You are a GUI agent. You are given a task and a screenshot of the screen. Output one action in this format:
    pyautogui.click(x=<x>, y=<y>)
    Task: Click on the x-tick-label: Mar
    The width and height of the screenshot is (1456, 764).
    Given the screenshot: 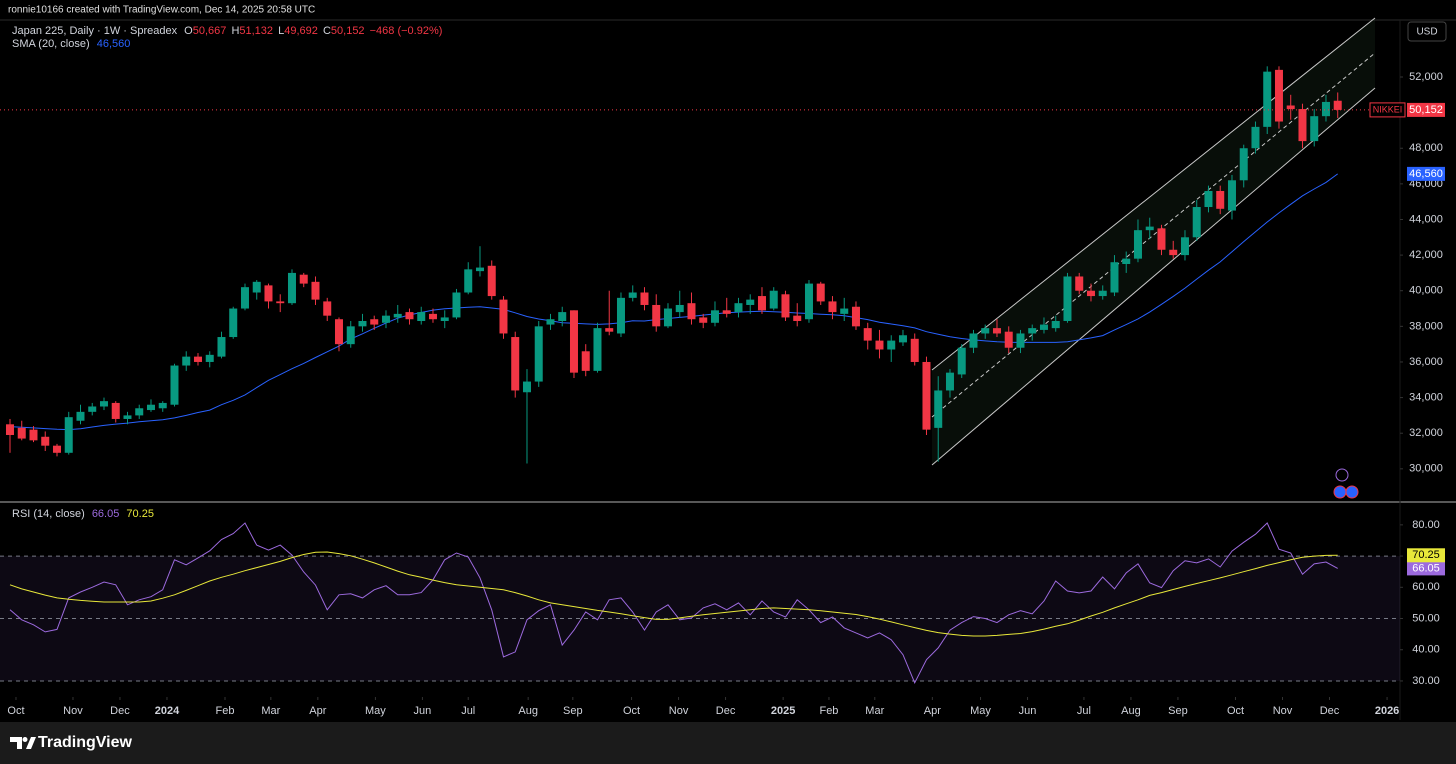 What is the action you would take?
    pyautogui.click(x=270, y=711)
    